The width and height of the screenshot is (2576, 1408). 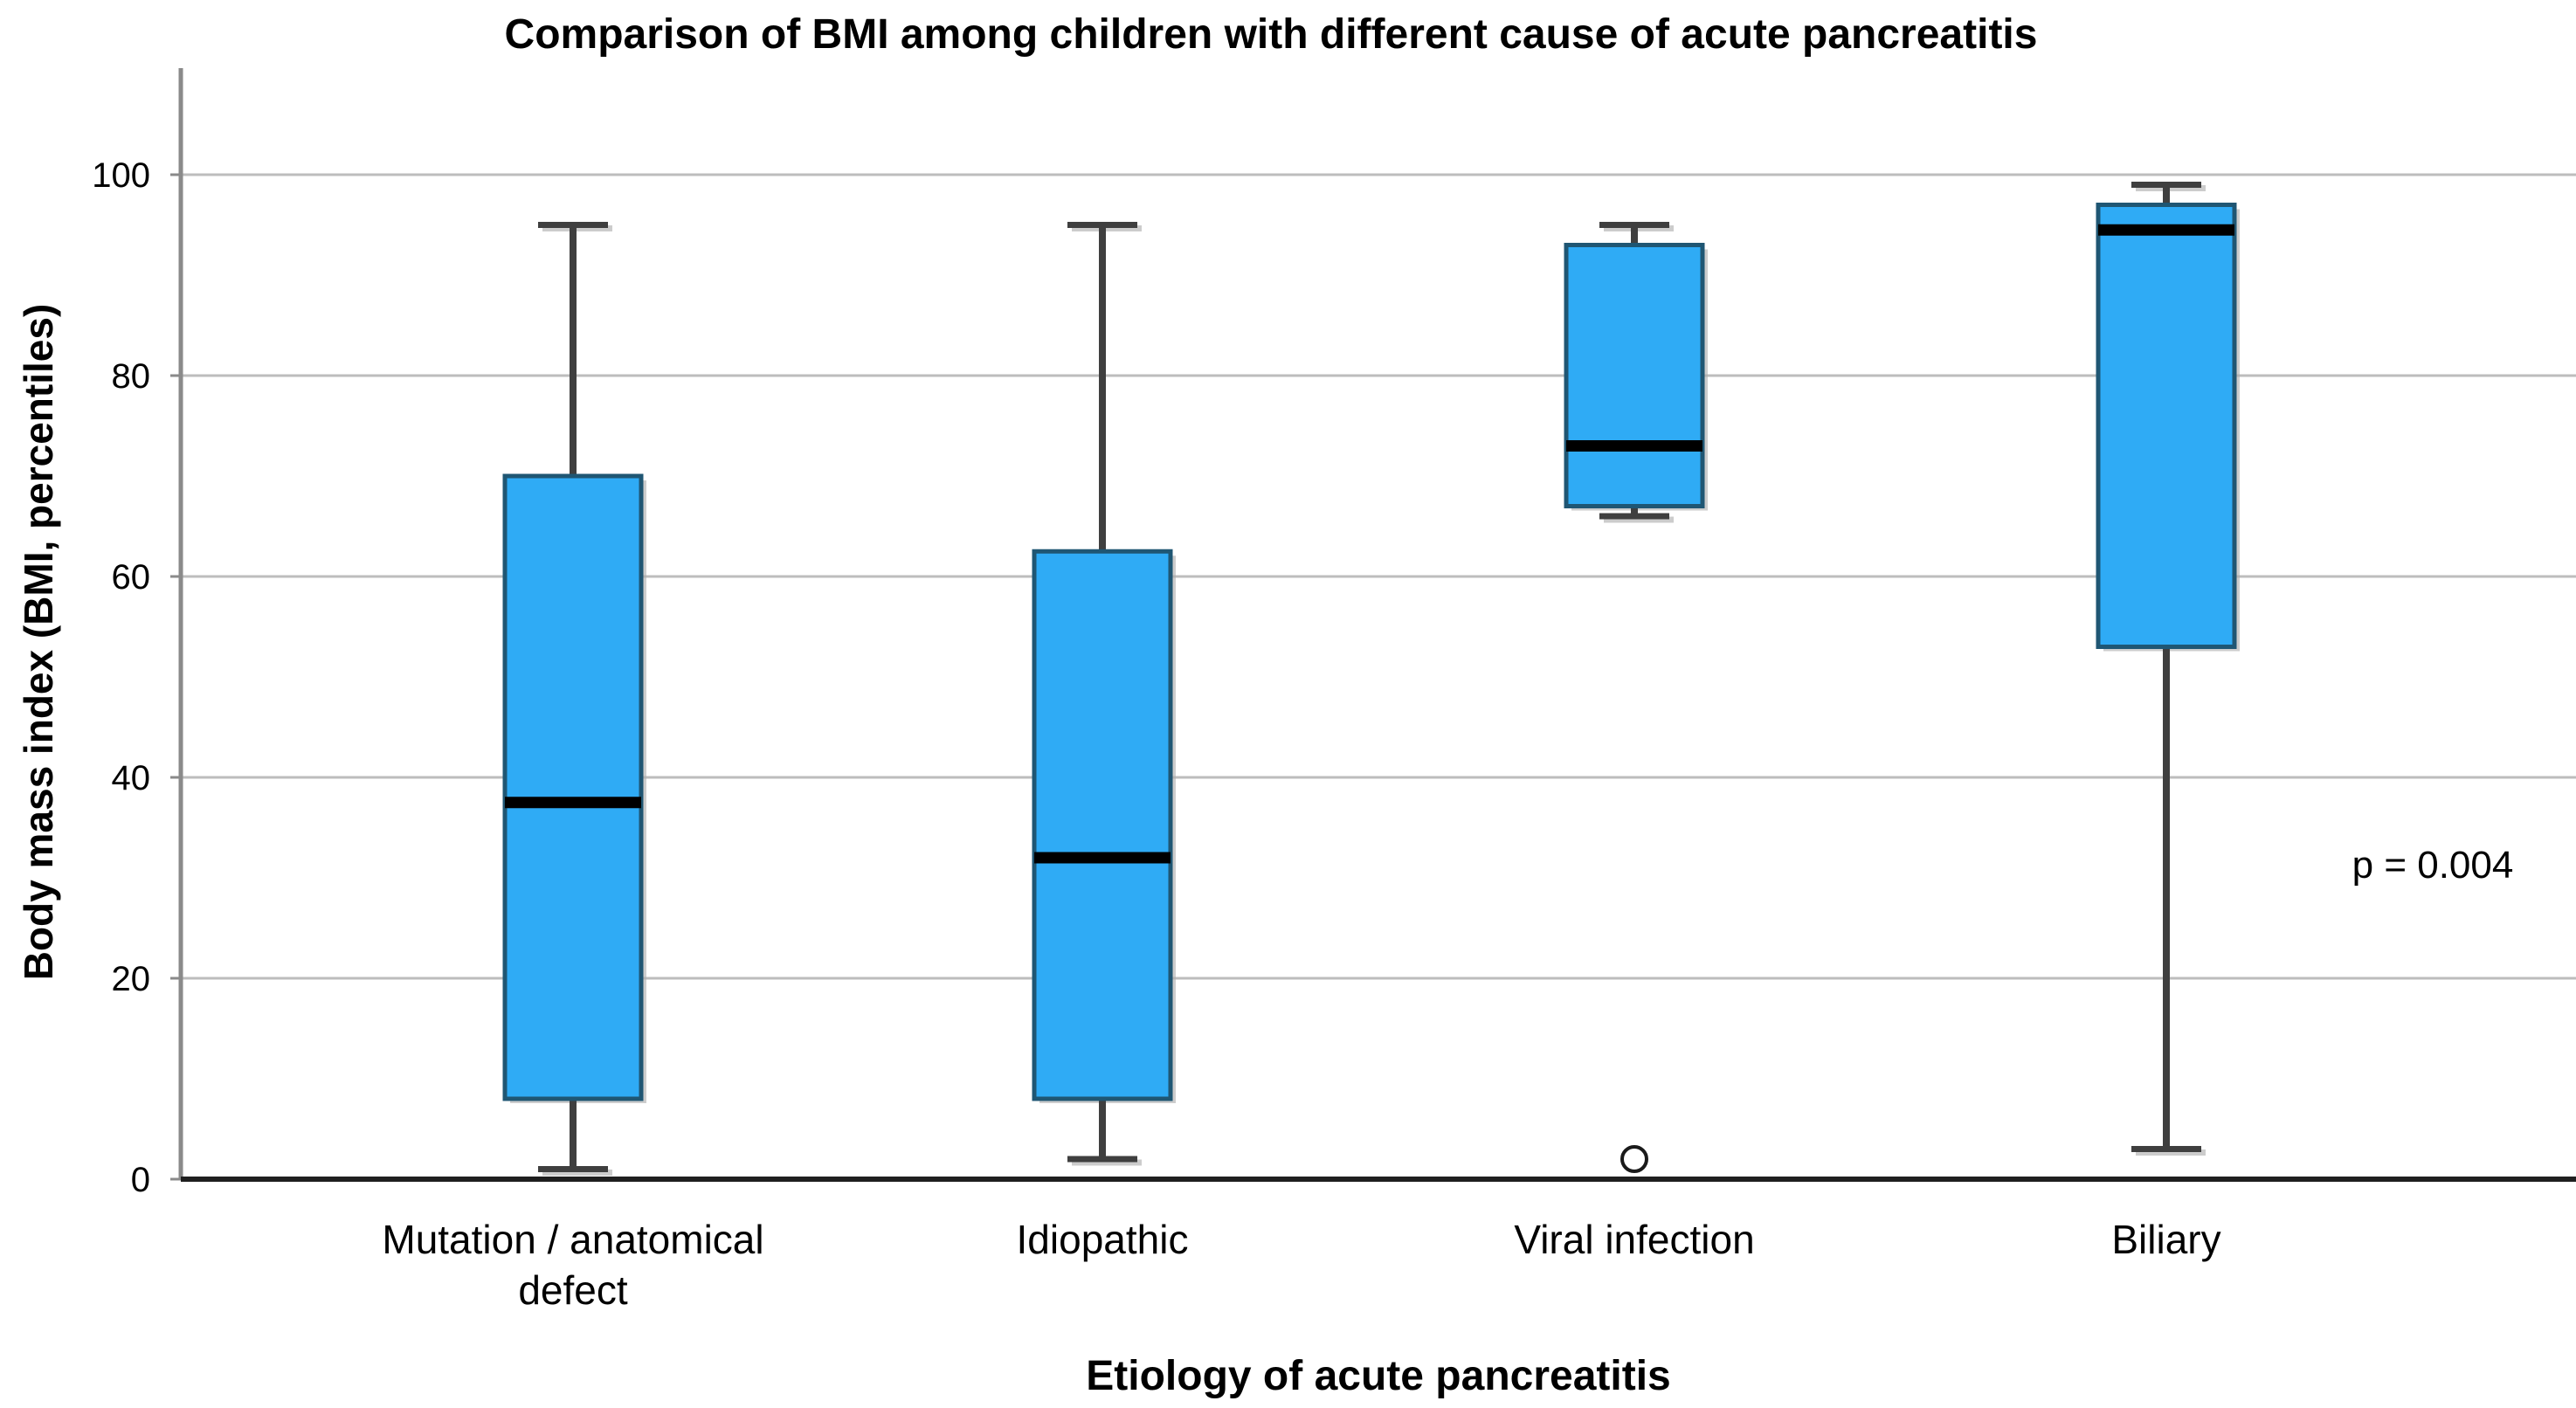 I want to click on outlier-point, so click(x=1634, y=1159).